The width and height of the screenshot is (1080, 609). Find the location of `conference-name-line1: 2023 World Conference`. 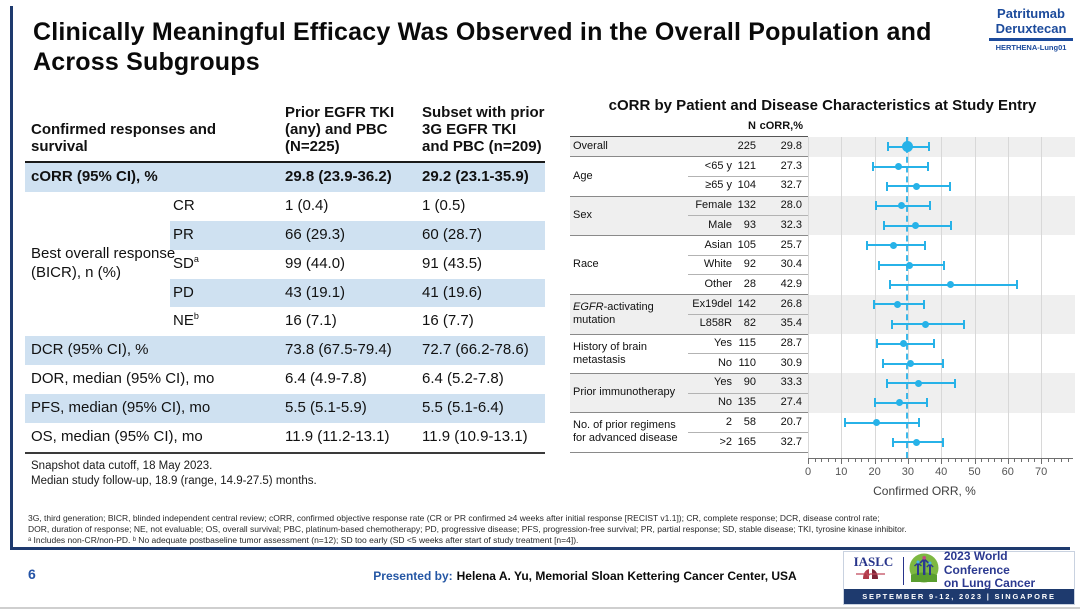

conference-name-line1: 2023 World Conference is located at coordinates (976, 562).